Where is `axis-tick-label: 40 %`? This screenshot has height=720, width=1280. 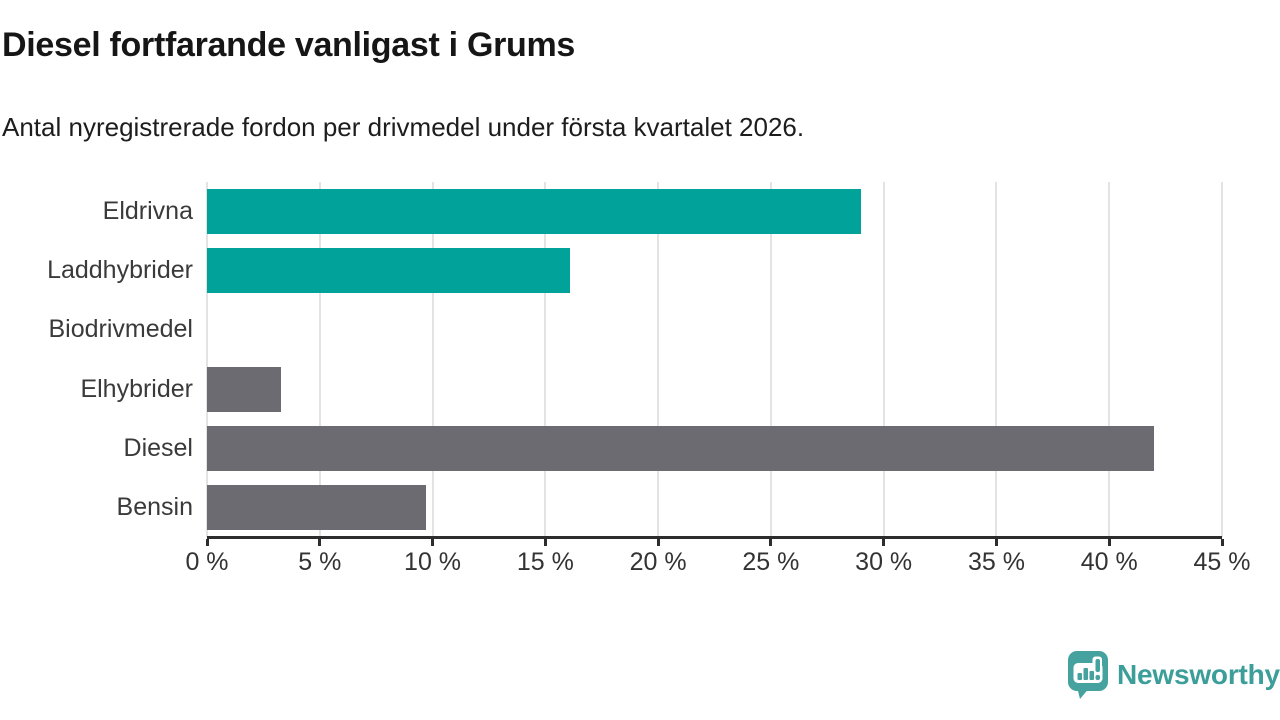
axis-tick-label: 40 % is located at coordinates (1109, 562).